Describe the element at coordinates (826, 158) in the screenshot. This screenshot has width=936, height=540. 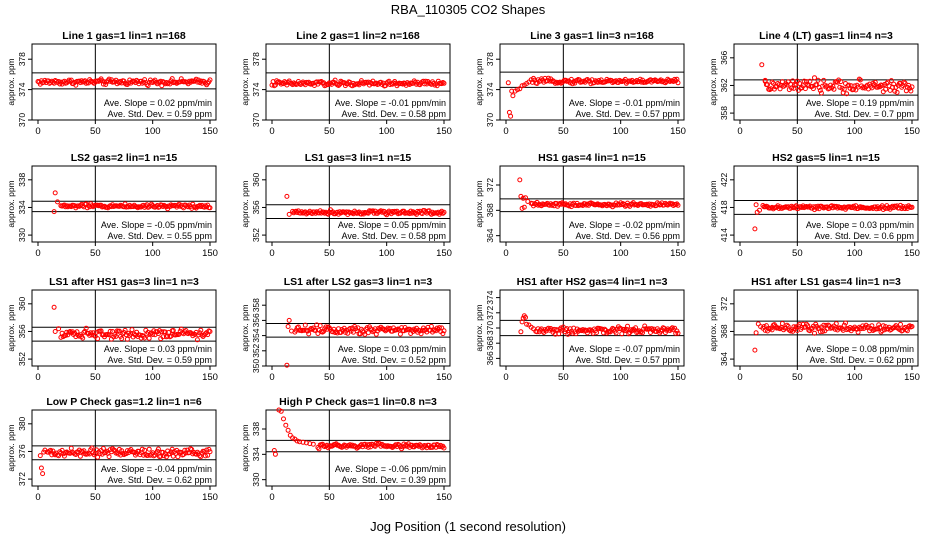
I see `panel-title: HS2 gas=5 lin=1 n=15` at that location.